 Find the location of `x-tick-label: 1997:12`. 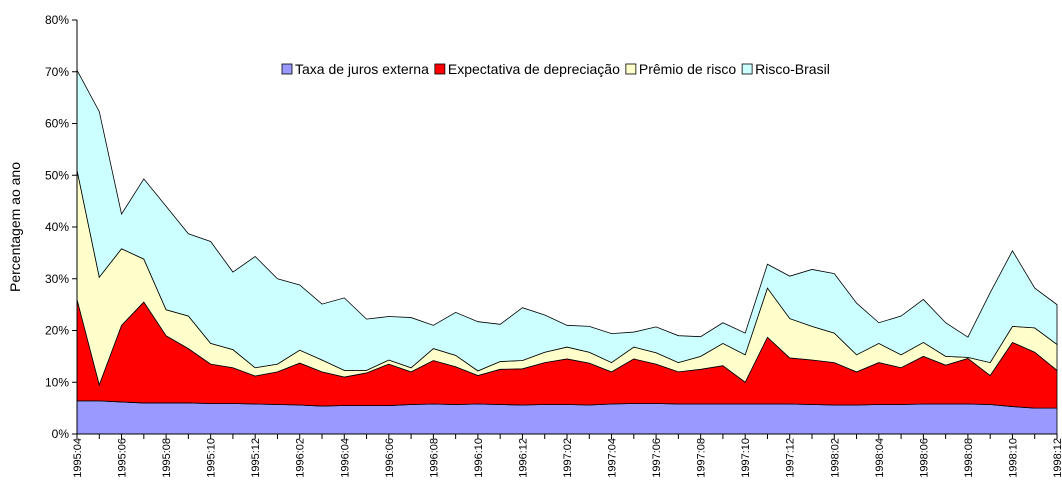

x-tick-label: 1997:12 is located at coordinates (791, 458).